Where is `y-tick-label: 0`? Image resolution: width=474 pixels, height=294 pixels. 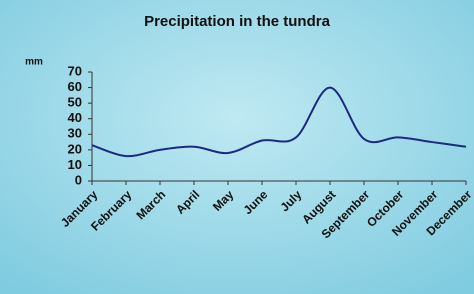 y-tick-label: 0 is located at coordinates (78, 179).